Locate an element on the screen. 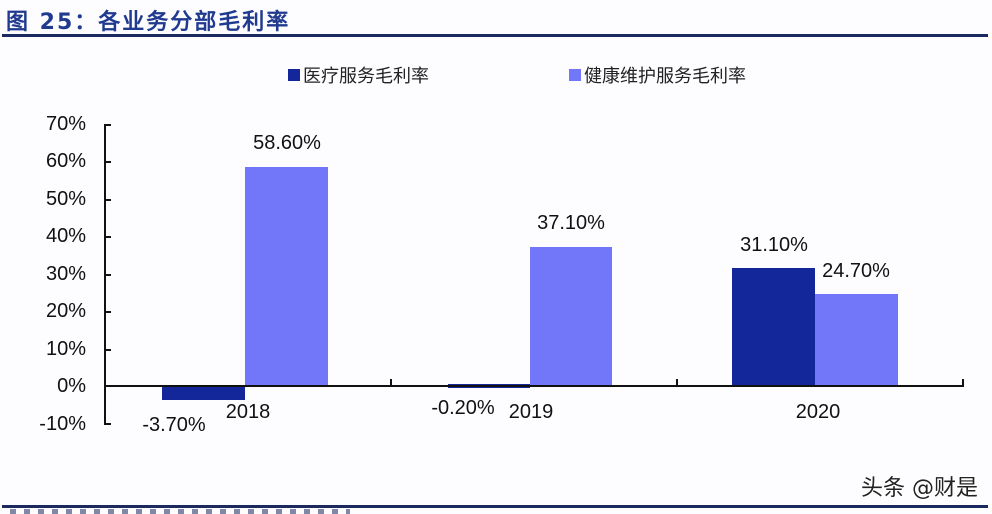 The height and width of the screenshot is (514, 992). value-label-health-2019: 37.10% is located at coordinates (571, 223).